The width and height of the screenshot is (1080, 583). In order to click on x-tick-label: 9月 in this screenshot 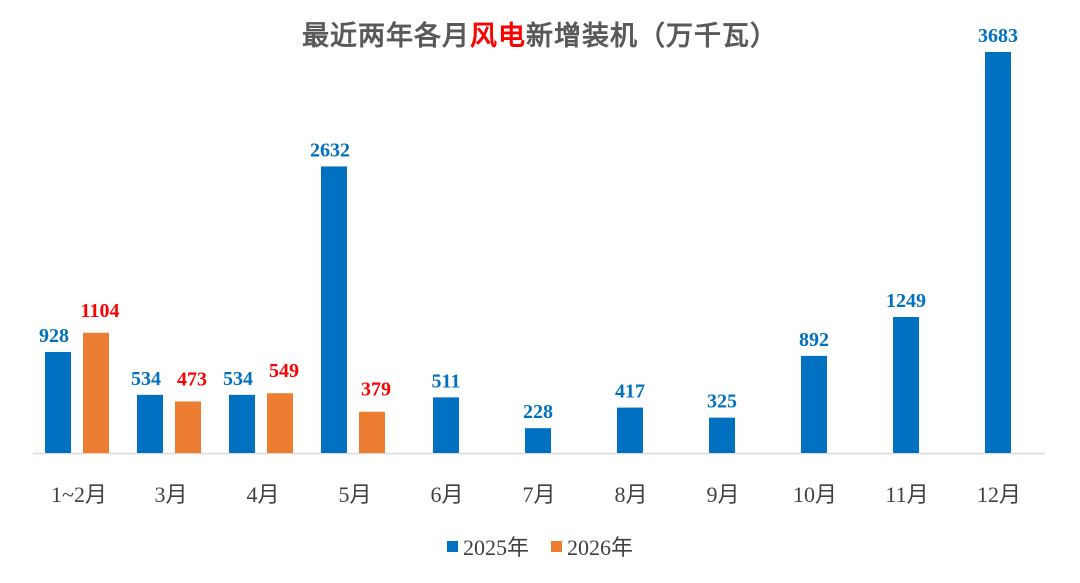, I will do `click(722, 494)`.